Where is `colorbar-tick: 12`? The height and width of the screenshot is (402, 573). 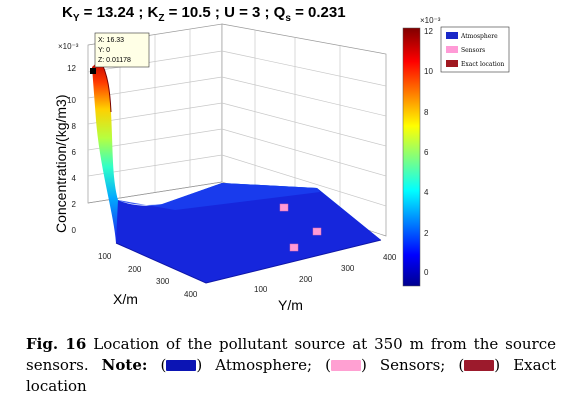 colorbar-tick: 12 is located at coordinates (428, 31).